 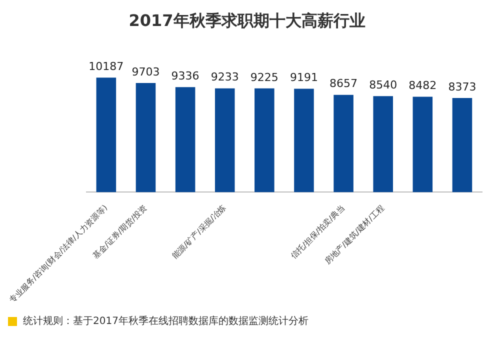 What do you see at coordinates (224, 77) in the screenshot?
I see `data-label: 9233` at bounding box center [224, 77].